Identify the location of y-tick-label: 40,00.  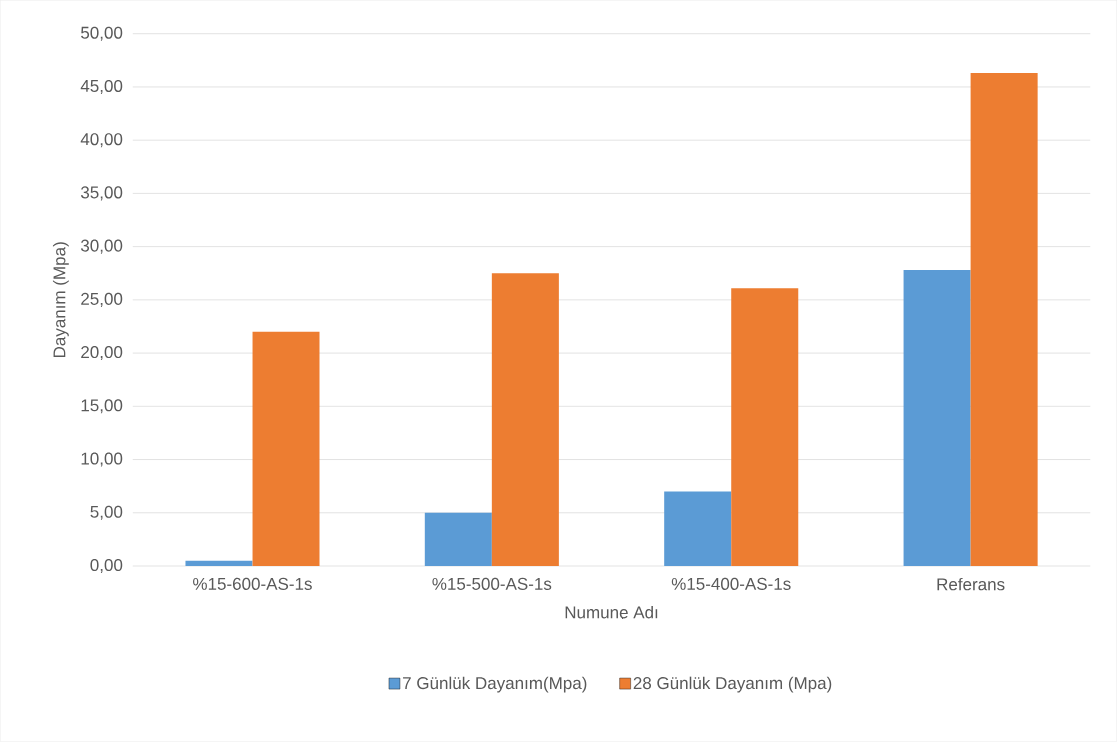
(101, 140).